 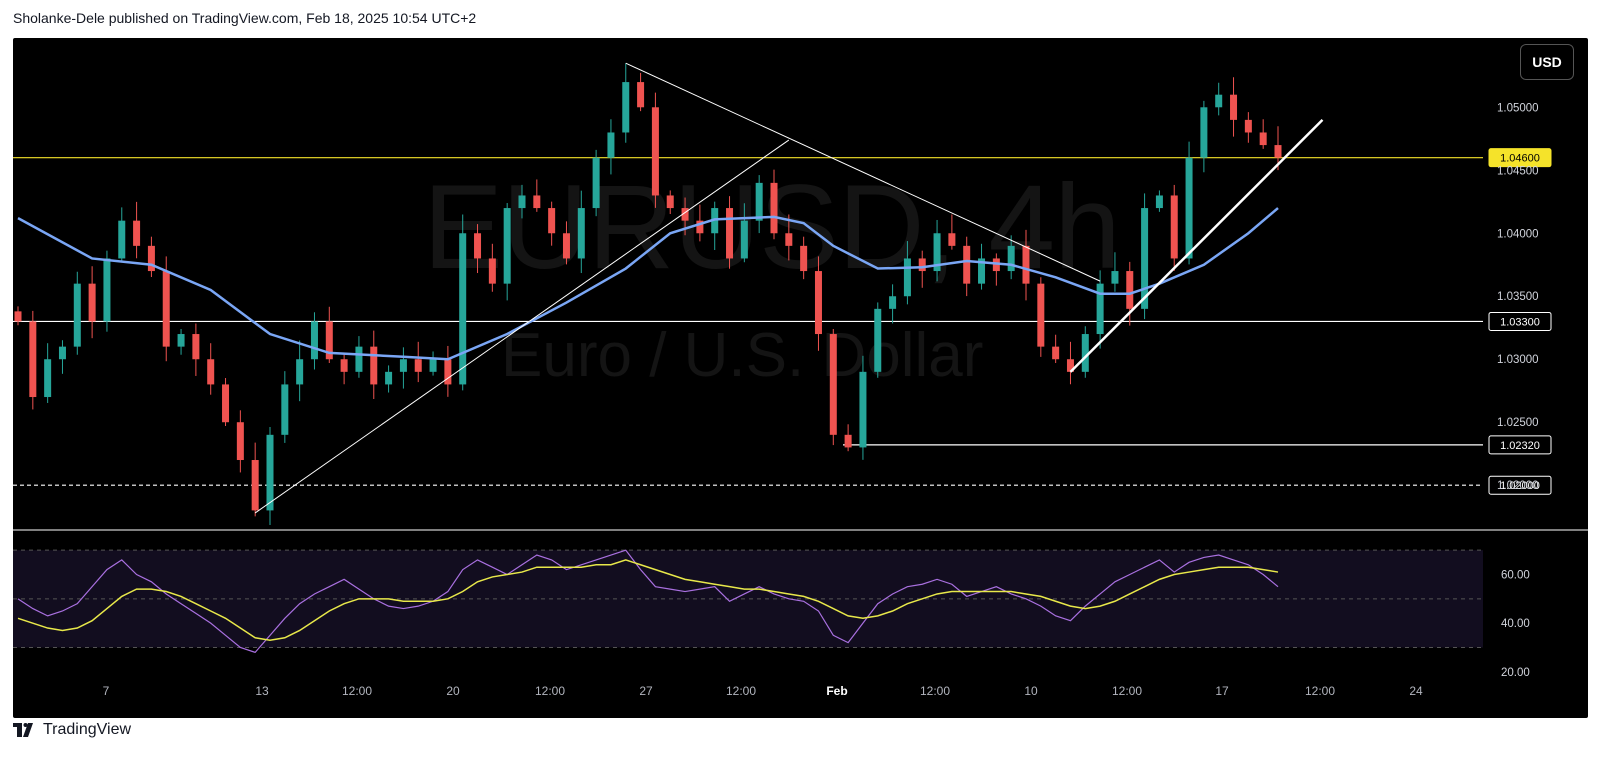 What do you see at coordinates (1222, 691) in the screenshot?
I see `x-axis-tick-label: 17` at bounding box center [1222, 691].